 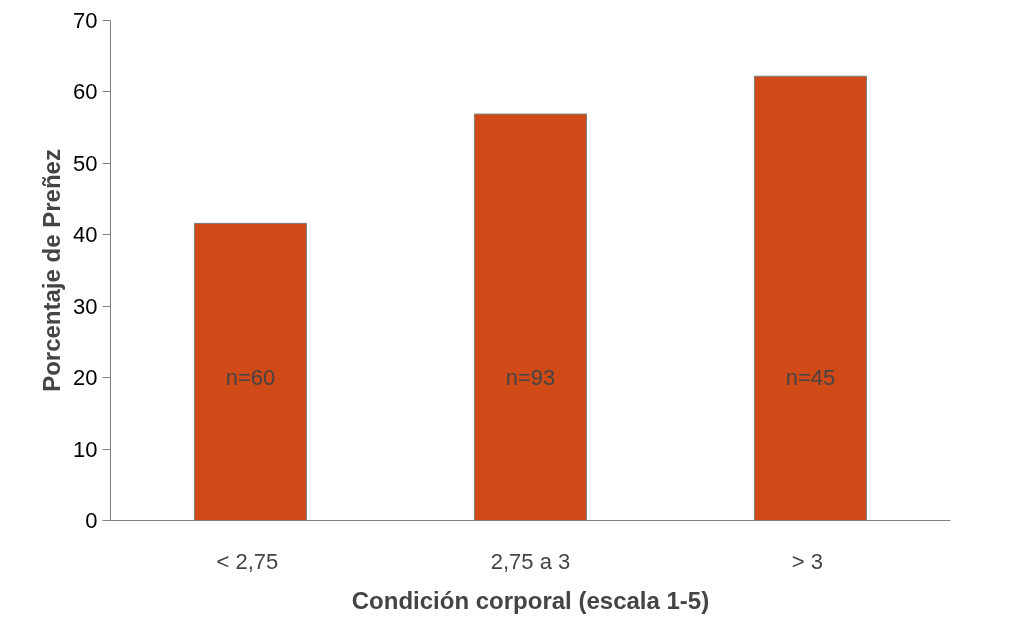 I want to click on y-tick-label: 10, so click(x=85, y=449).